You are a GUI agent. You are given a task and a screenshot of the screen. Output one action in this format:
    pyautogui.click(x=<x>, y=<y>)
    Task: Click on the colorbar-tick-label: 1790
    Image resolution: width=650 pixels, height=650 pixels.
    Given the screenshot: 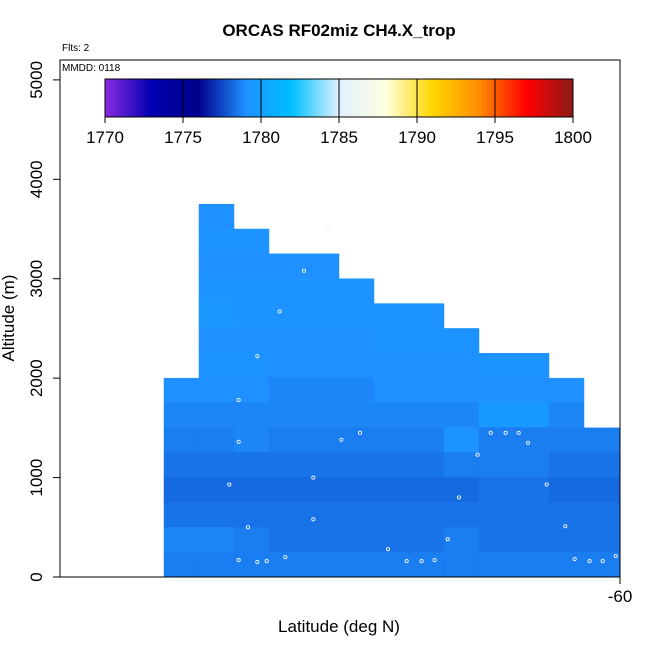 What is the action you would take?
    pyautogui.click(x=417, y=137)
    